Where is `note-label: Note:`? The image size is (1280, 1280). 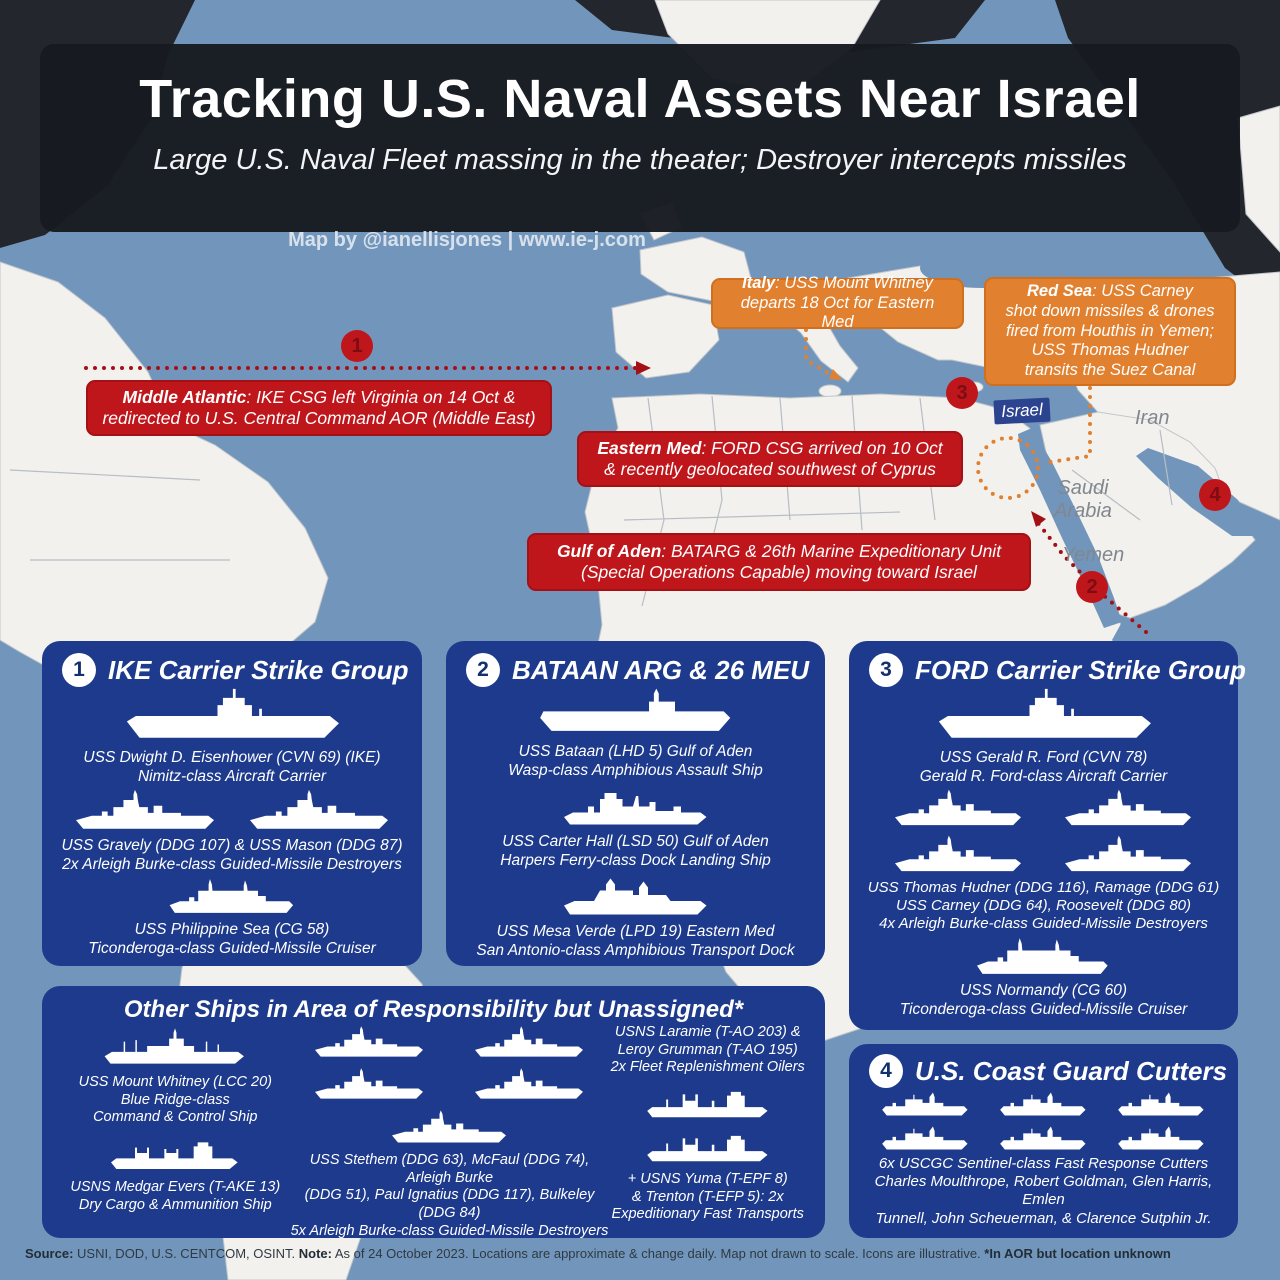
note-label: Note: is located at coordinates (315, 1253).